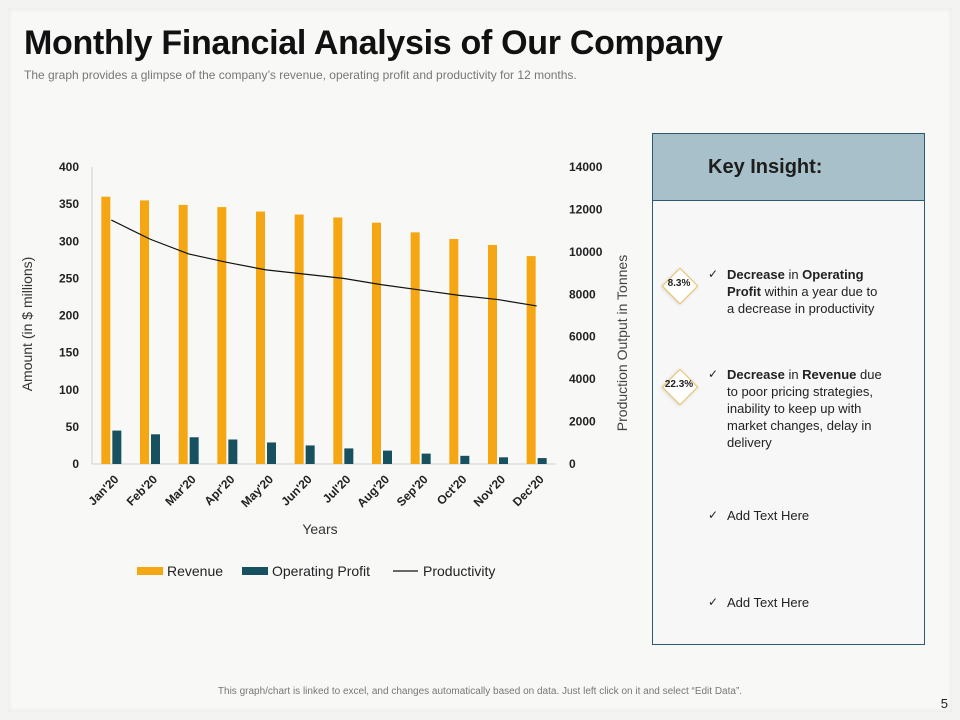 Image resolution: width=960 pixels, height=720 pixels. Describe the element at coordinates (69, 167) in the screenshot. I see `y-tick-label: 400` at that location.